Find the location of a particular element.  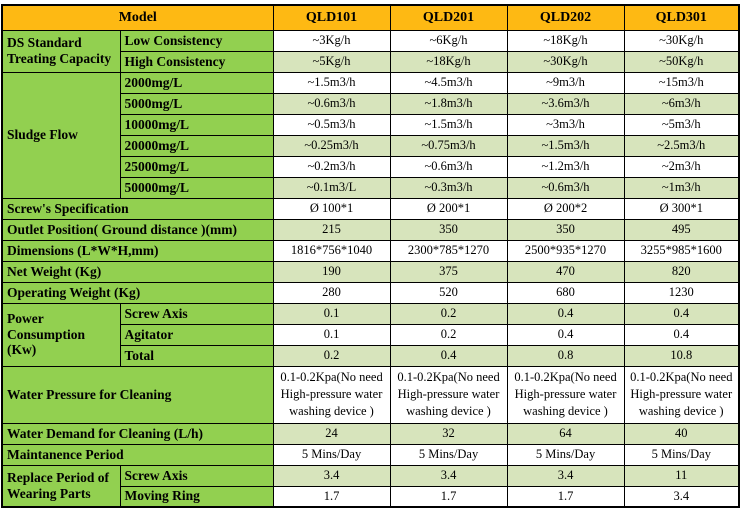

cell-value: ~0.5m3/h is located at coordinates (331, 124).